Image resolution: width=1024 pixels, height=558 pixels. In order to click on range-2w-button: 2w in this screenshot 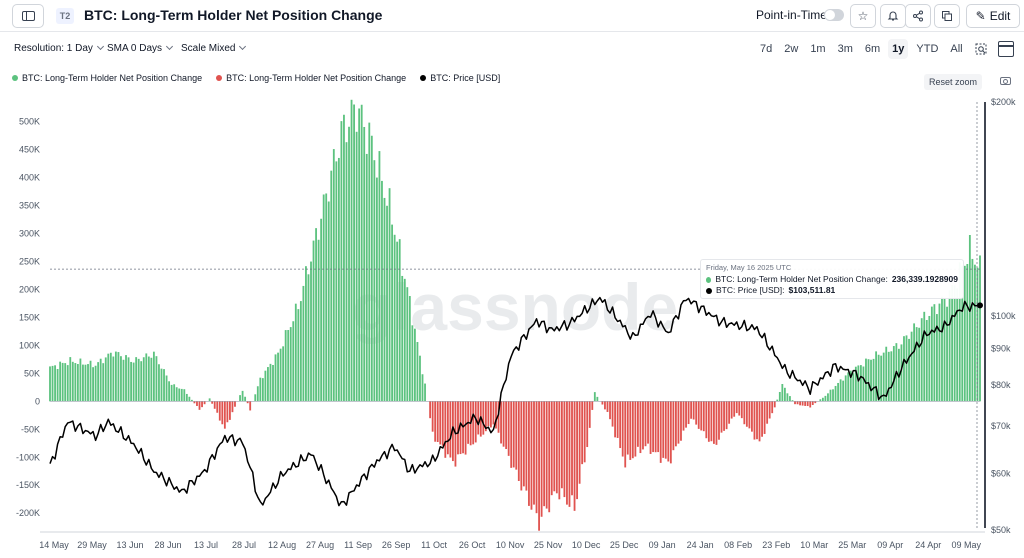, I will do `click(791, 49)`.